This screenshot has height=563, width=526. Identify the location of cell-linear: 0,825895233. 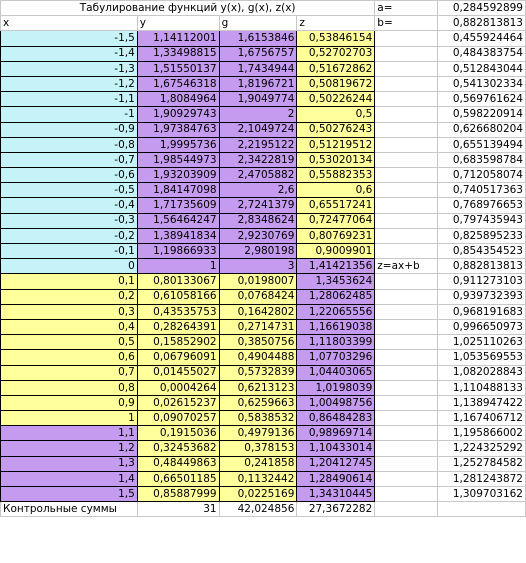
(481, 236).